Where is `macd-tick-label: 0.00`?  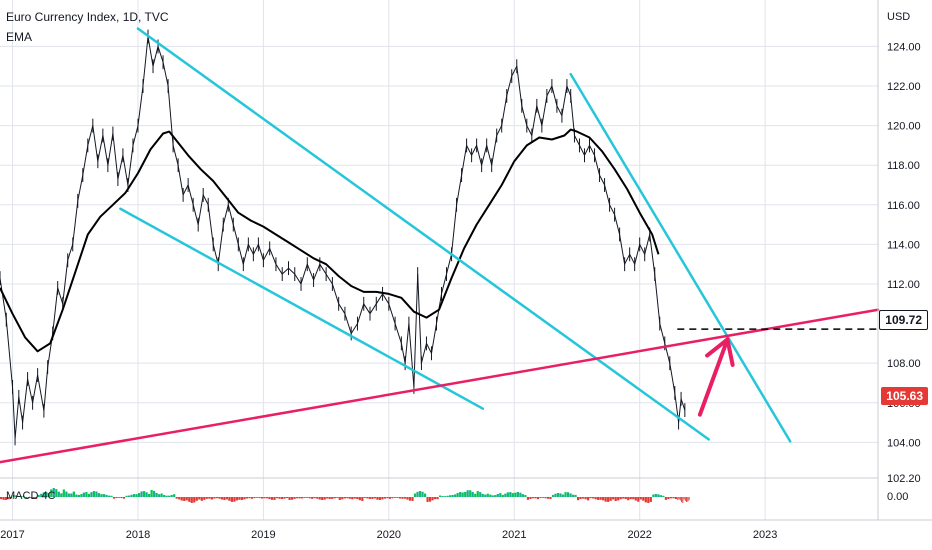
macd-tick-label: 0.00 is located at coordinates (897, 497).